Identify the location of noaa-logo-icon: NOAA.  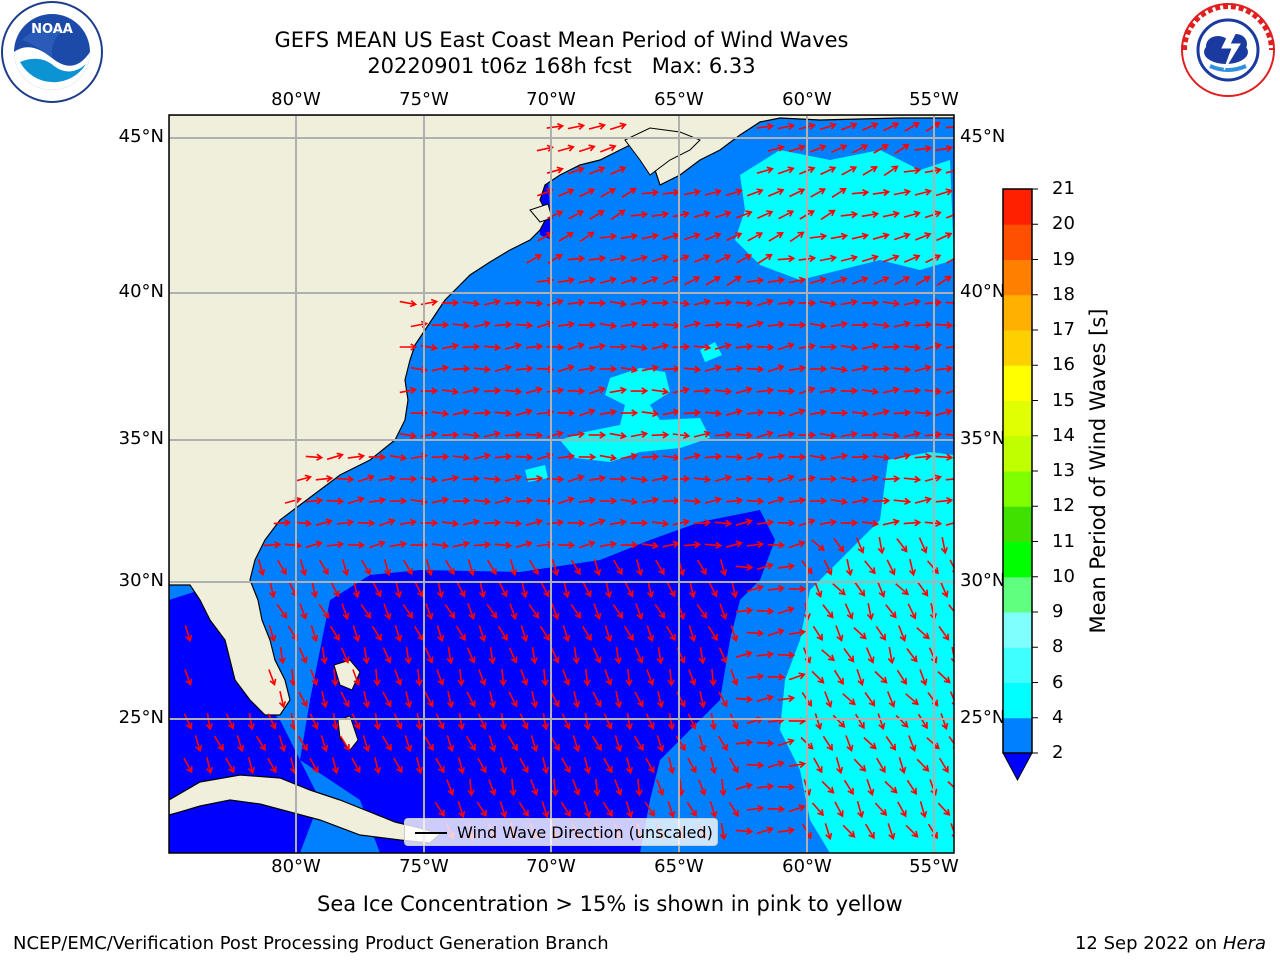
(52, 52).